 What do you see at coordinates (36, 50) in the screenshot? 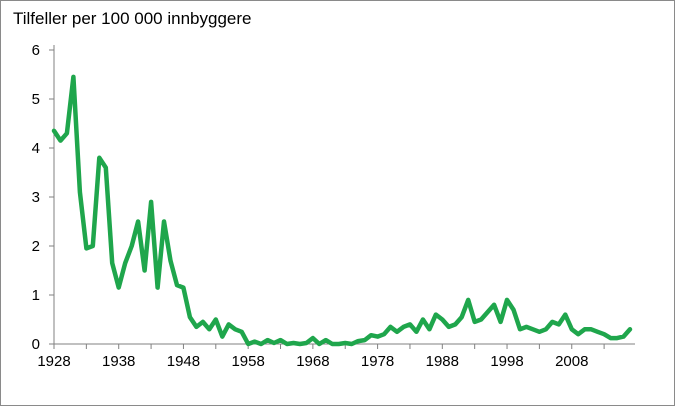
I see `y-tick-label: 6` at bounding box center [36, 50].